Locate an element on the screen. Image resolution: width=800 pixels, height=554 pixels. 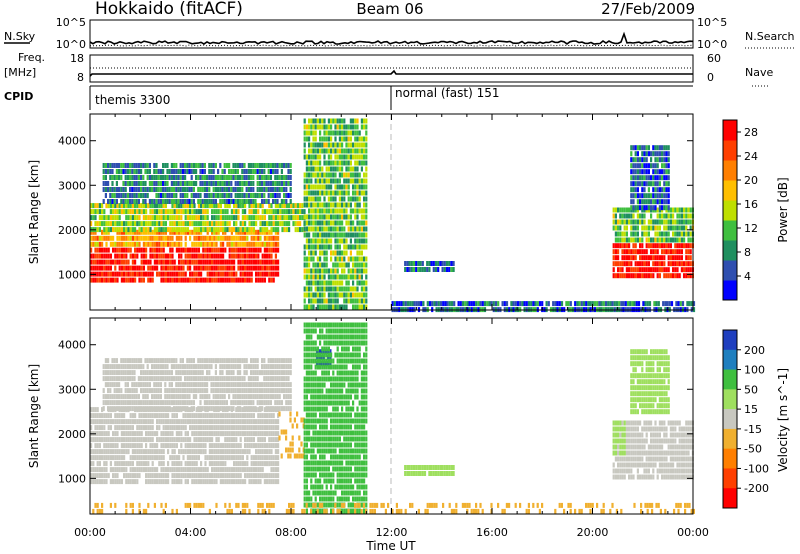
cpid-label: CPID is located at coordinates (18, 96).